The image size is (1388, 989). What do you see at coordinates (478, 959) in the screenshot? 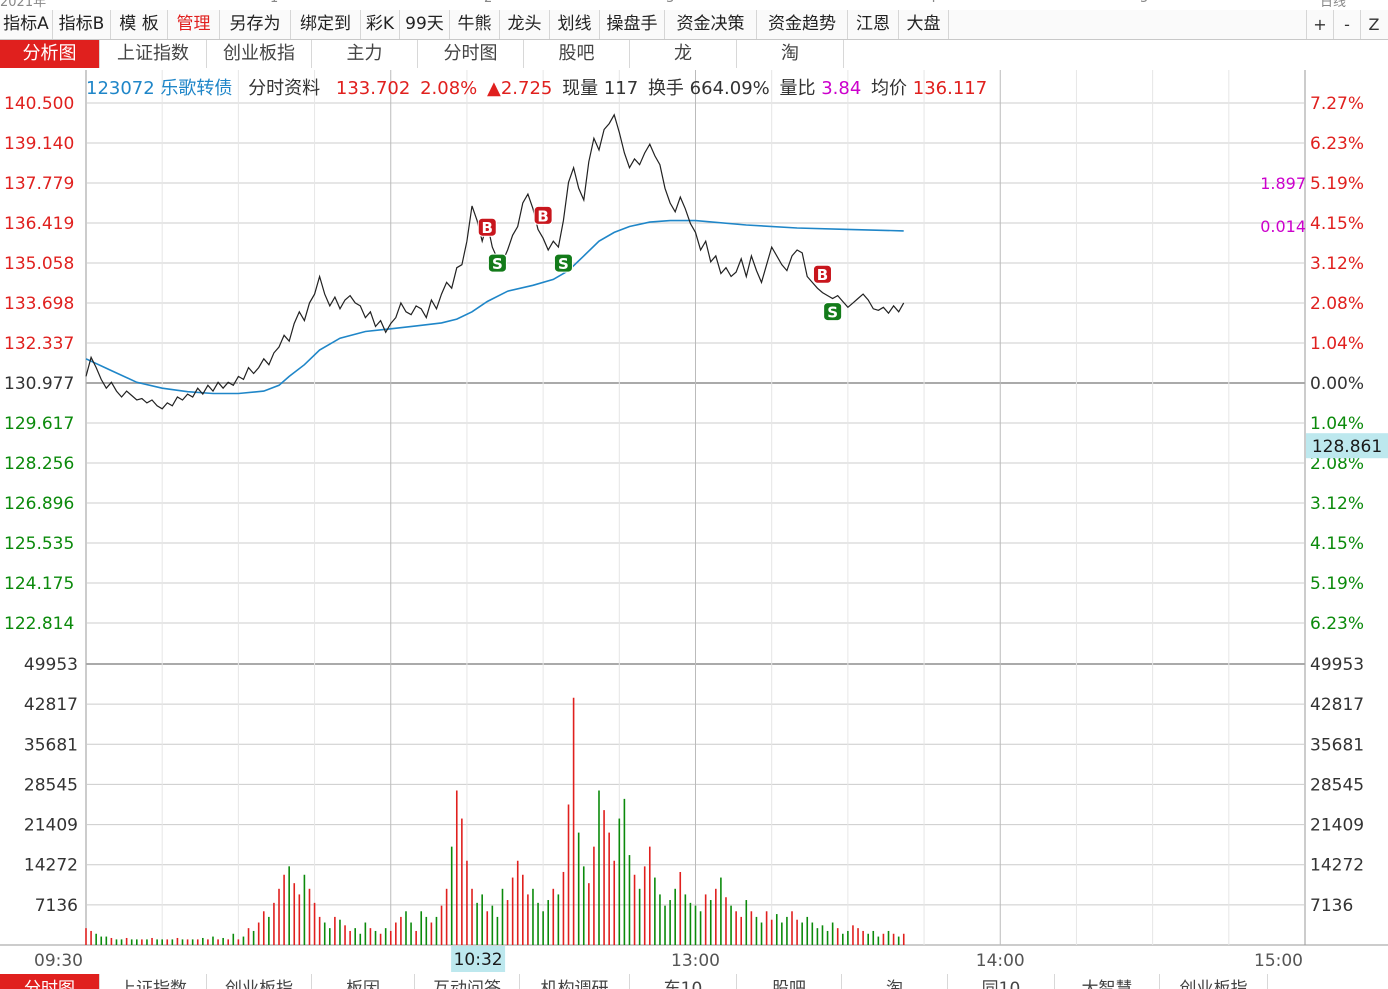
I see `cursor-time-box` at bounding box center [478, 959].